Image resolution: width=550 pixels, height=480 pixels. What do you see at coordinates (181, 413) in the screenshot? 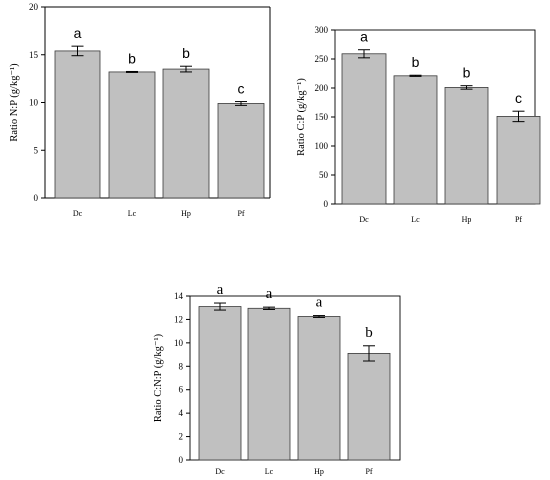
I see `y-tick-label: 4` at bounding box center [181, 413].